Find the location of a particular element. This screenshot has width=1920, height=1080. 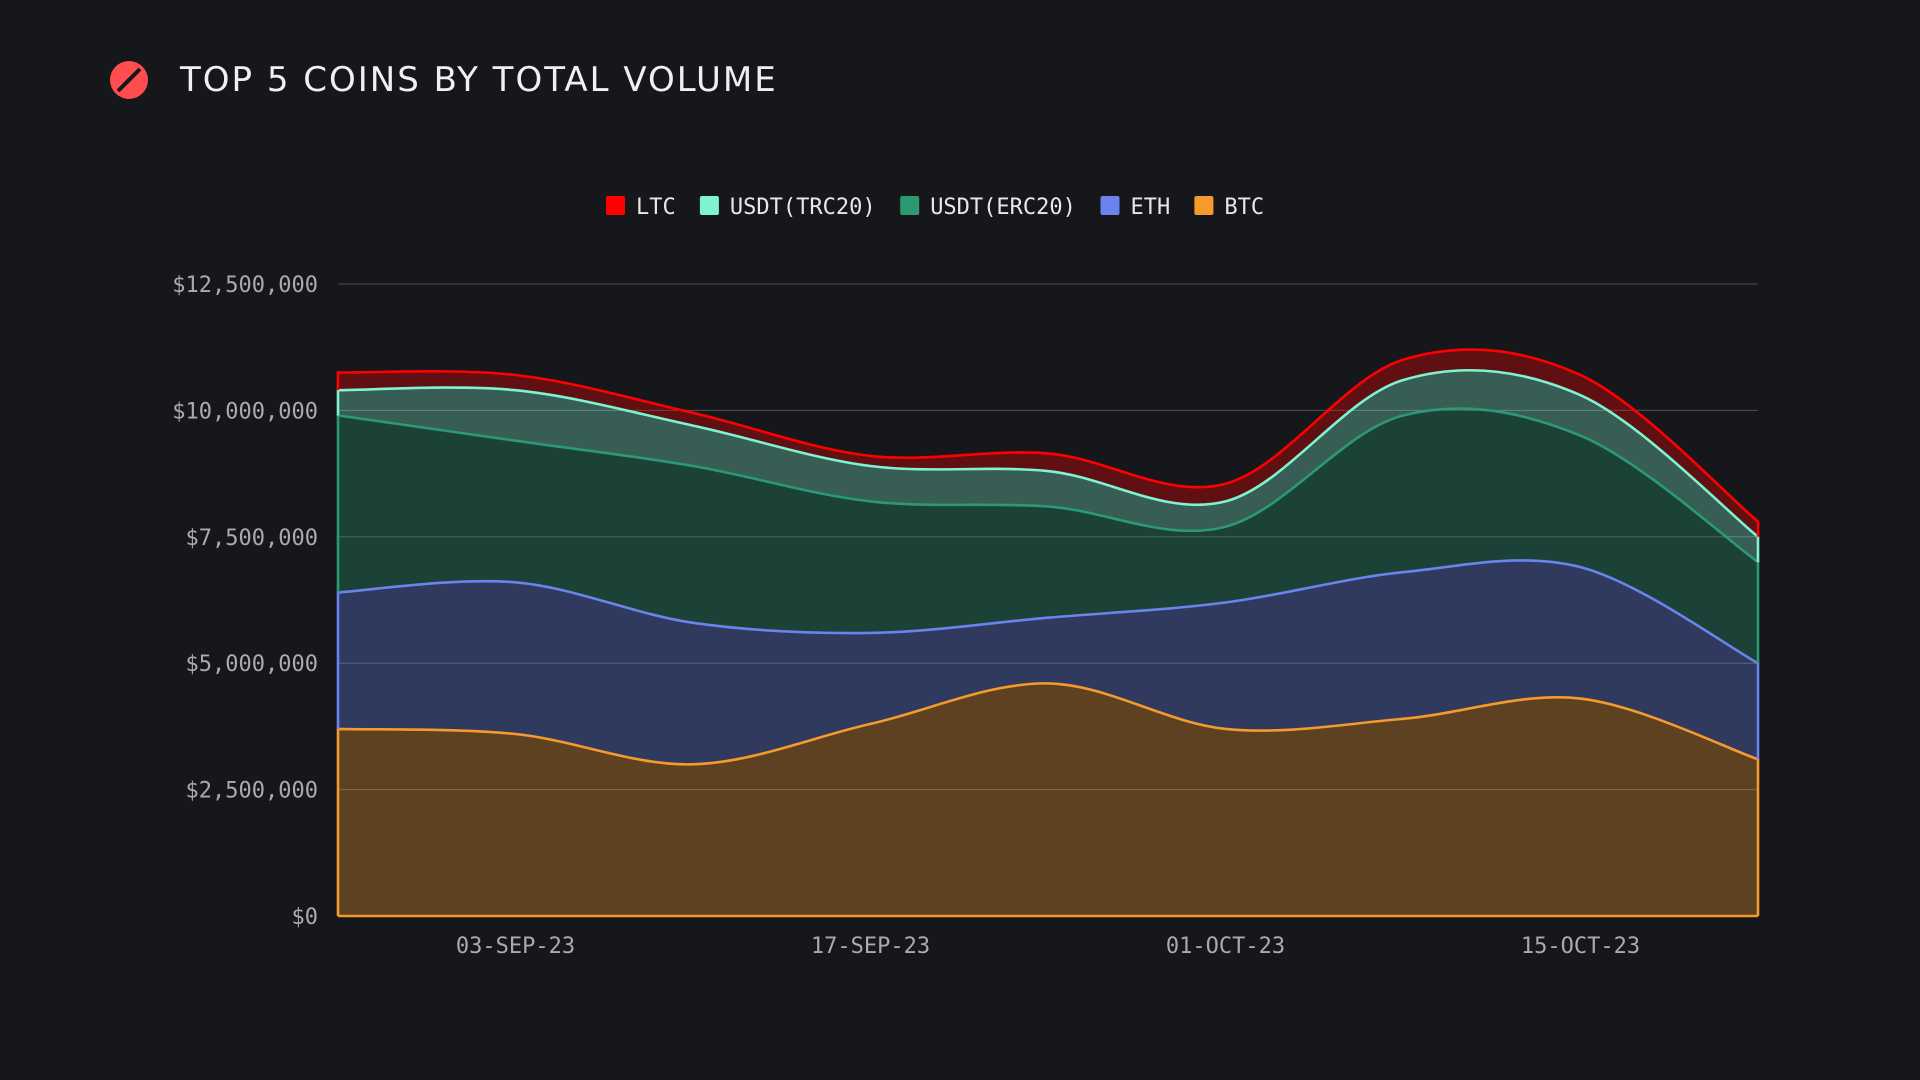

legend-swatch-usdt-trc20 is located at coordinates (709, 205).